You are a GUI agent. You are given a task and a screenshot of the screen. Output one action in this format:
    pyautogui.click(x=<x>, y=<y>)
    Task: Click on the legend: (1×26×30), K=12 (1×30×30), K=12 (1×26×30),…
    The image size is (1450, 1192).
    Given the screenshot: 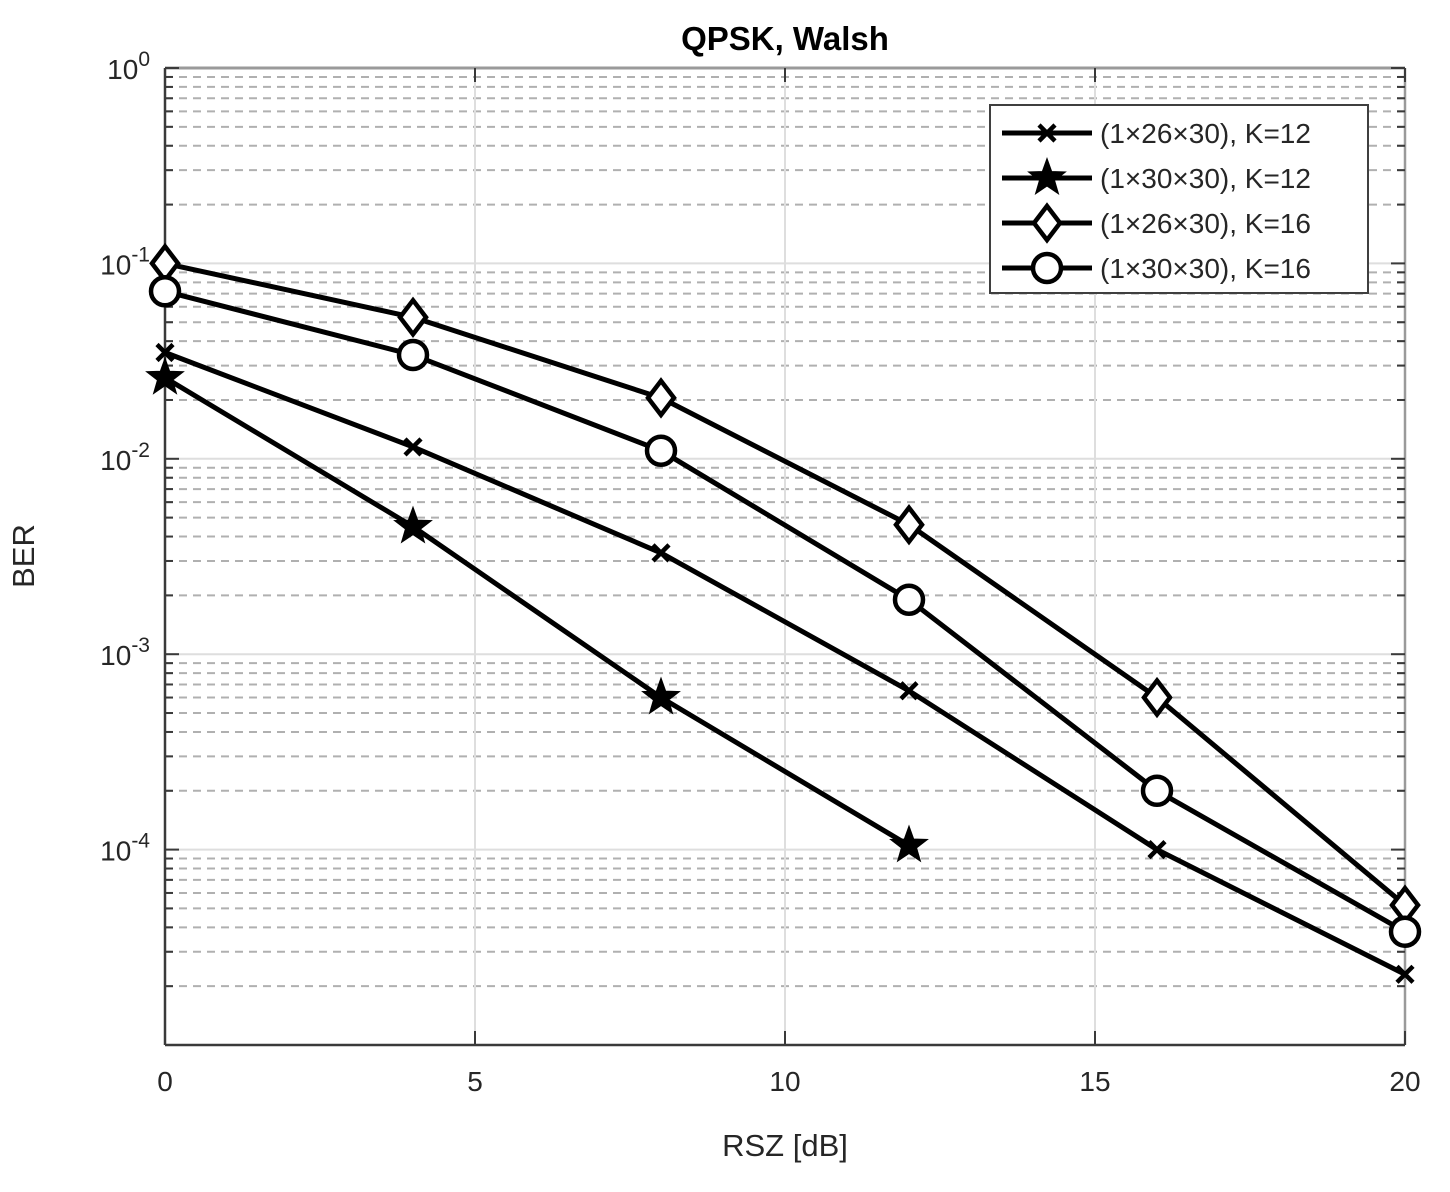 What is the action you would take?
    pyautogui.click(x=1179, y=199)
    